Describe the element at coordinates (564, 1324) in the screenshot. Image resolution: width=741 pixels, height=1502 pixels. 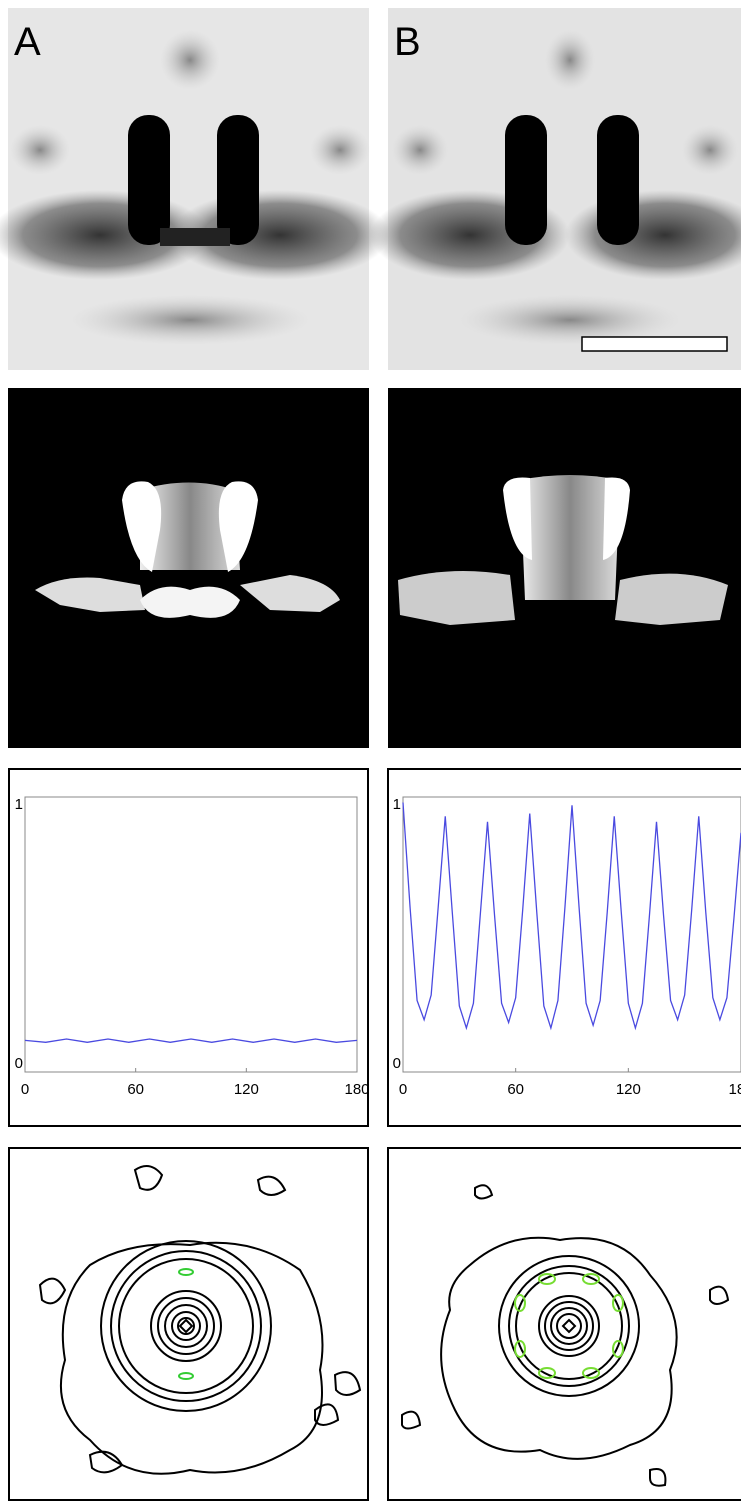
I see `contour-map-b` at that location.